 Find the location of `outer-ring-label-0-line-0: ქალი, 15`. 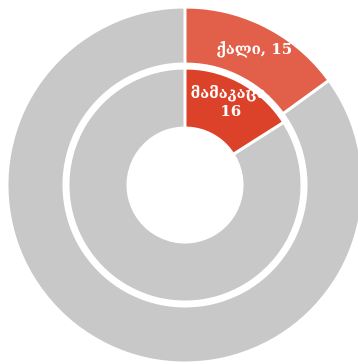

outer-ring-label-0-line-0: ქალი, 15 is located at coordinates (254, 49).